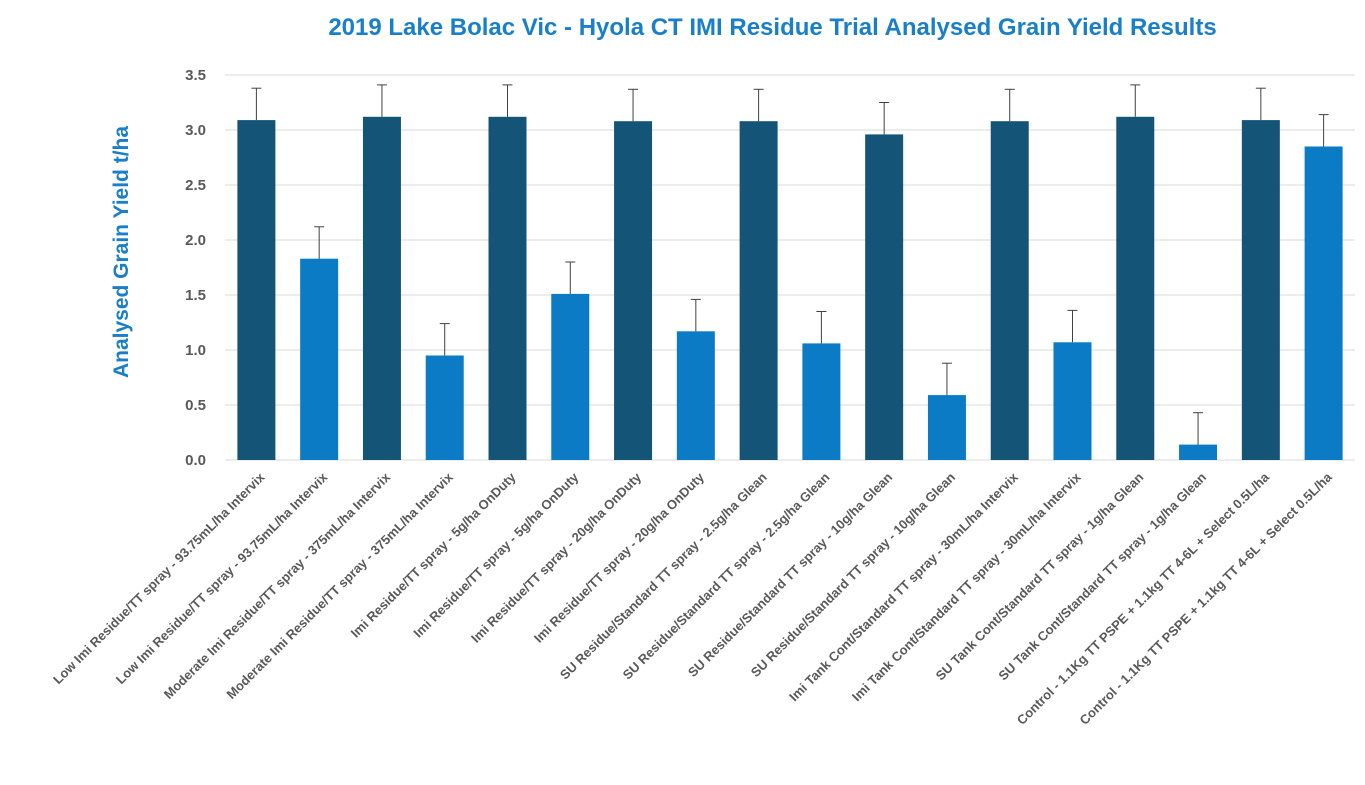  I want to click on y-axis-label: Analysed Grain Yield t/ha, so click(121, 252).